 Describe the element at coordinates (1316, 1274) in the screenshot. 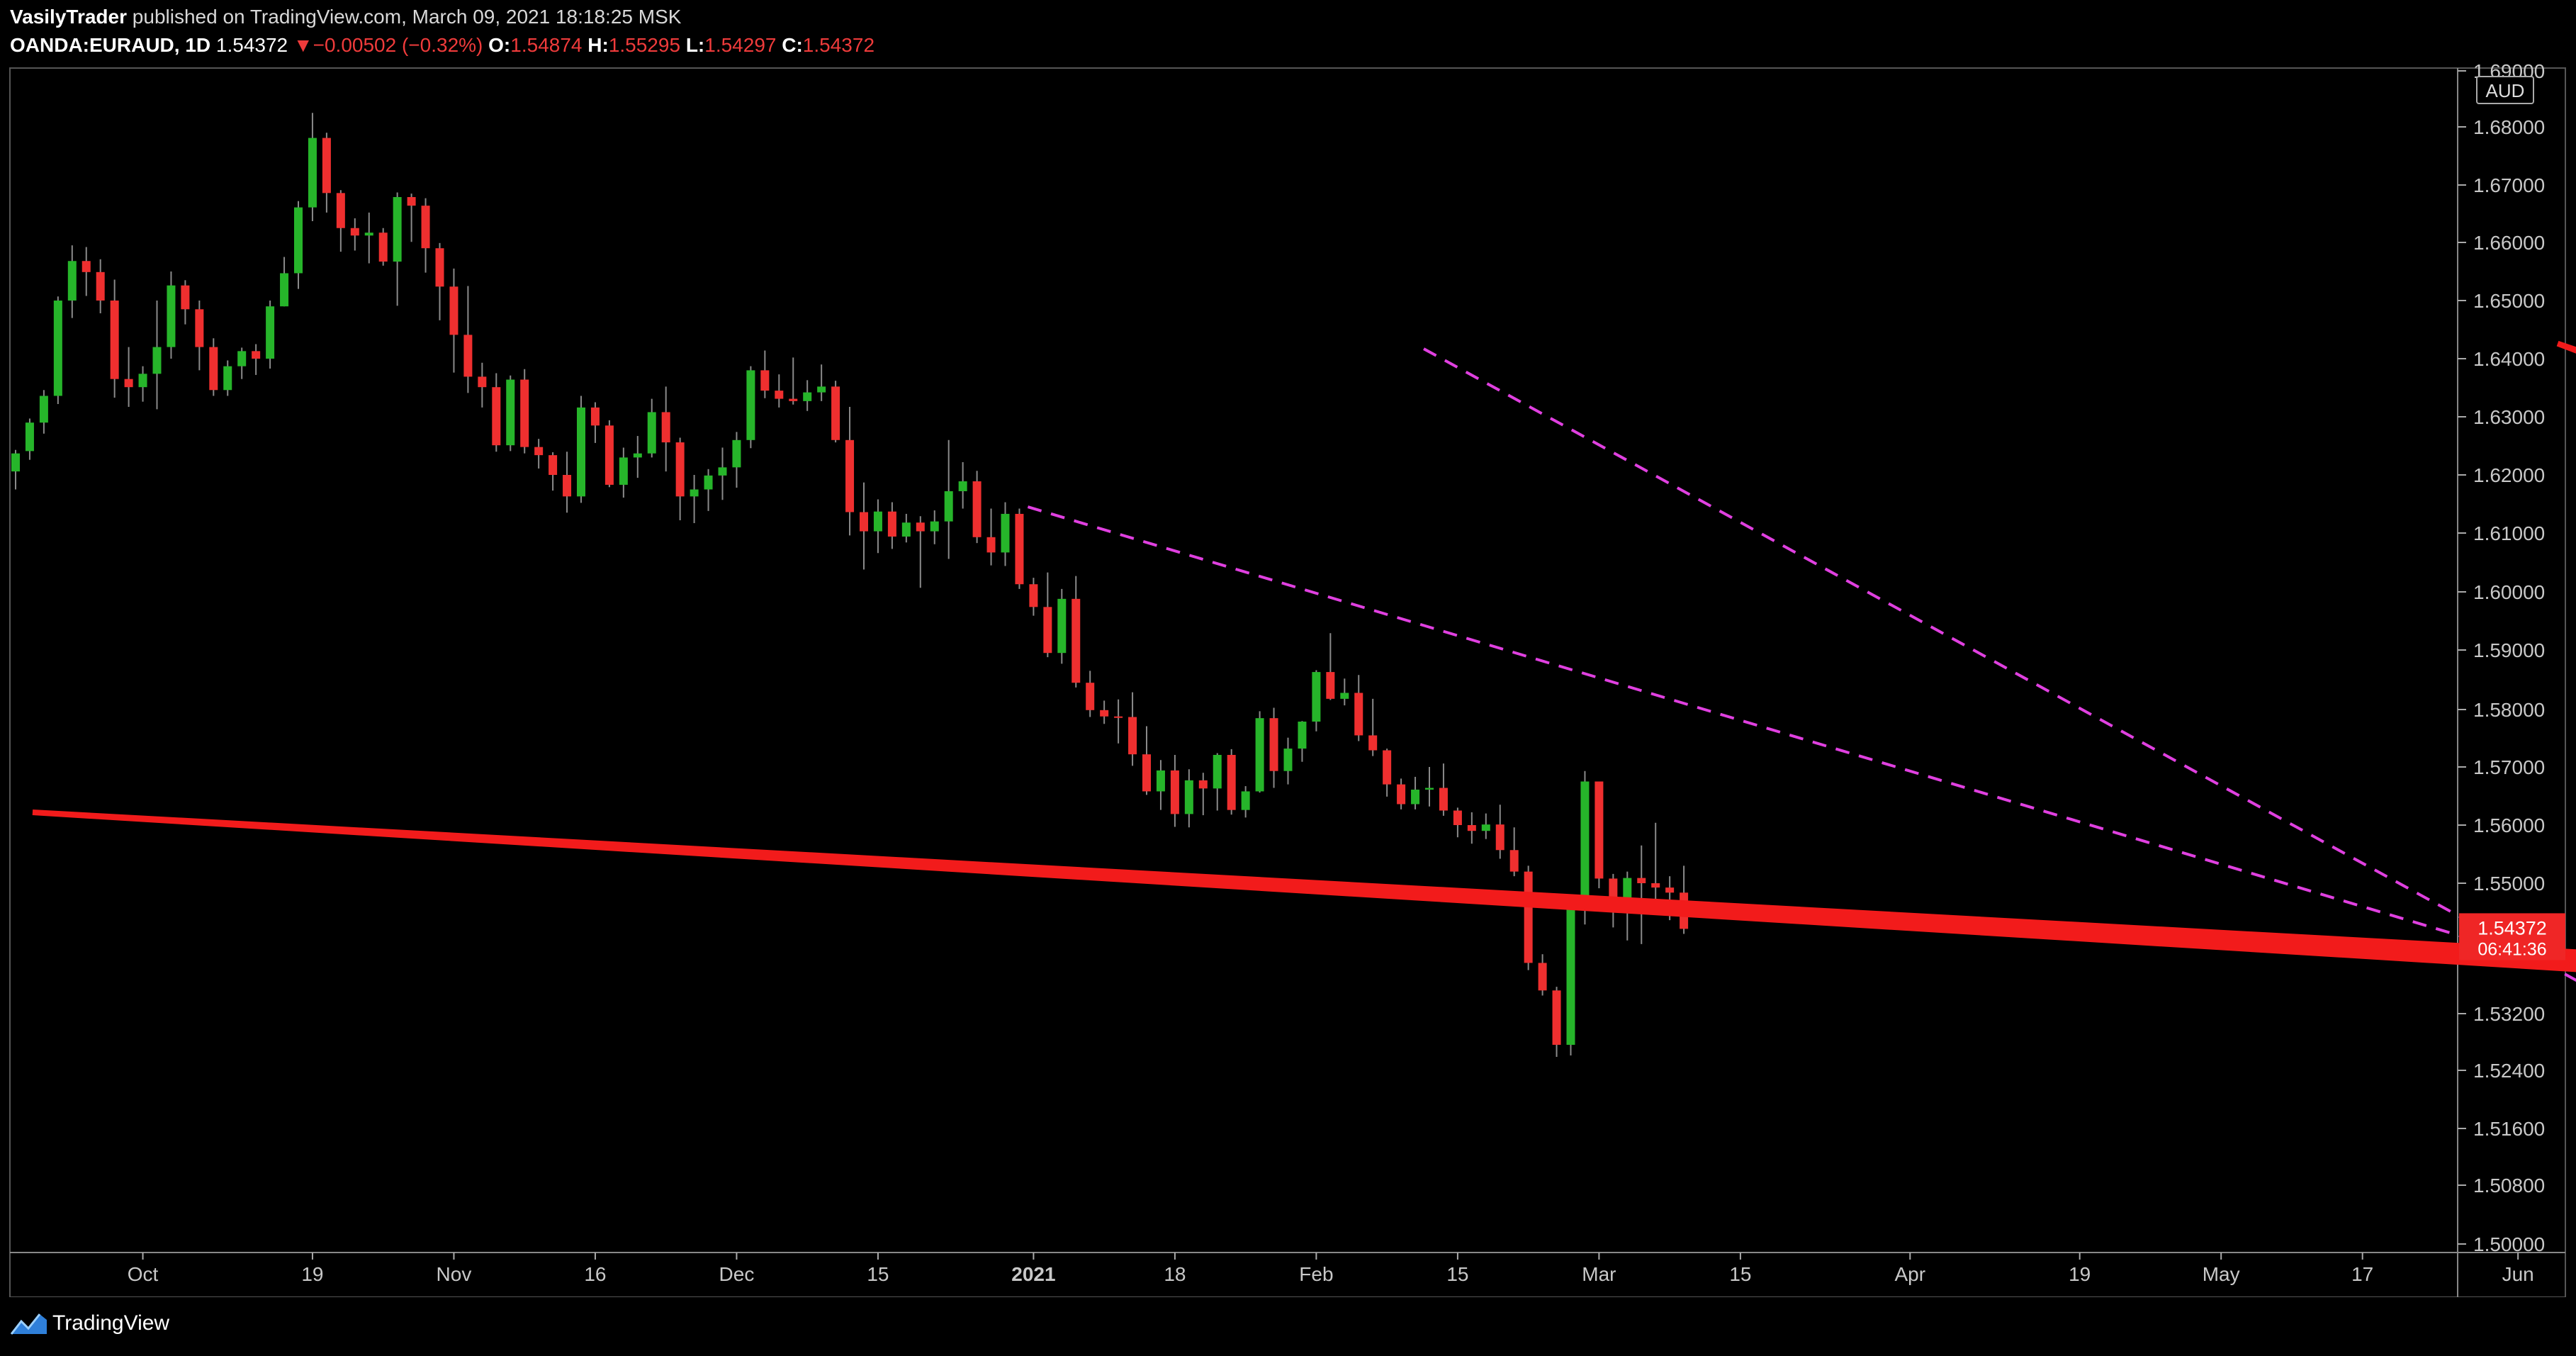

I see `x-tick-label: Feb` at that location.